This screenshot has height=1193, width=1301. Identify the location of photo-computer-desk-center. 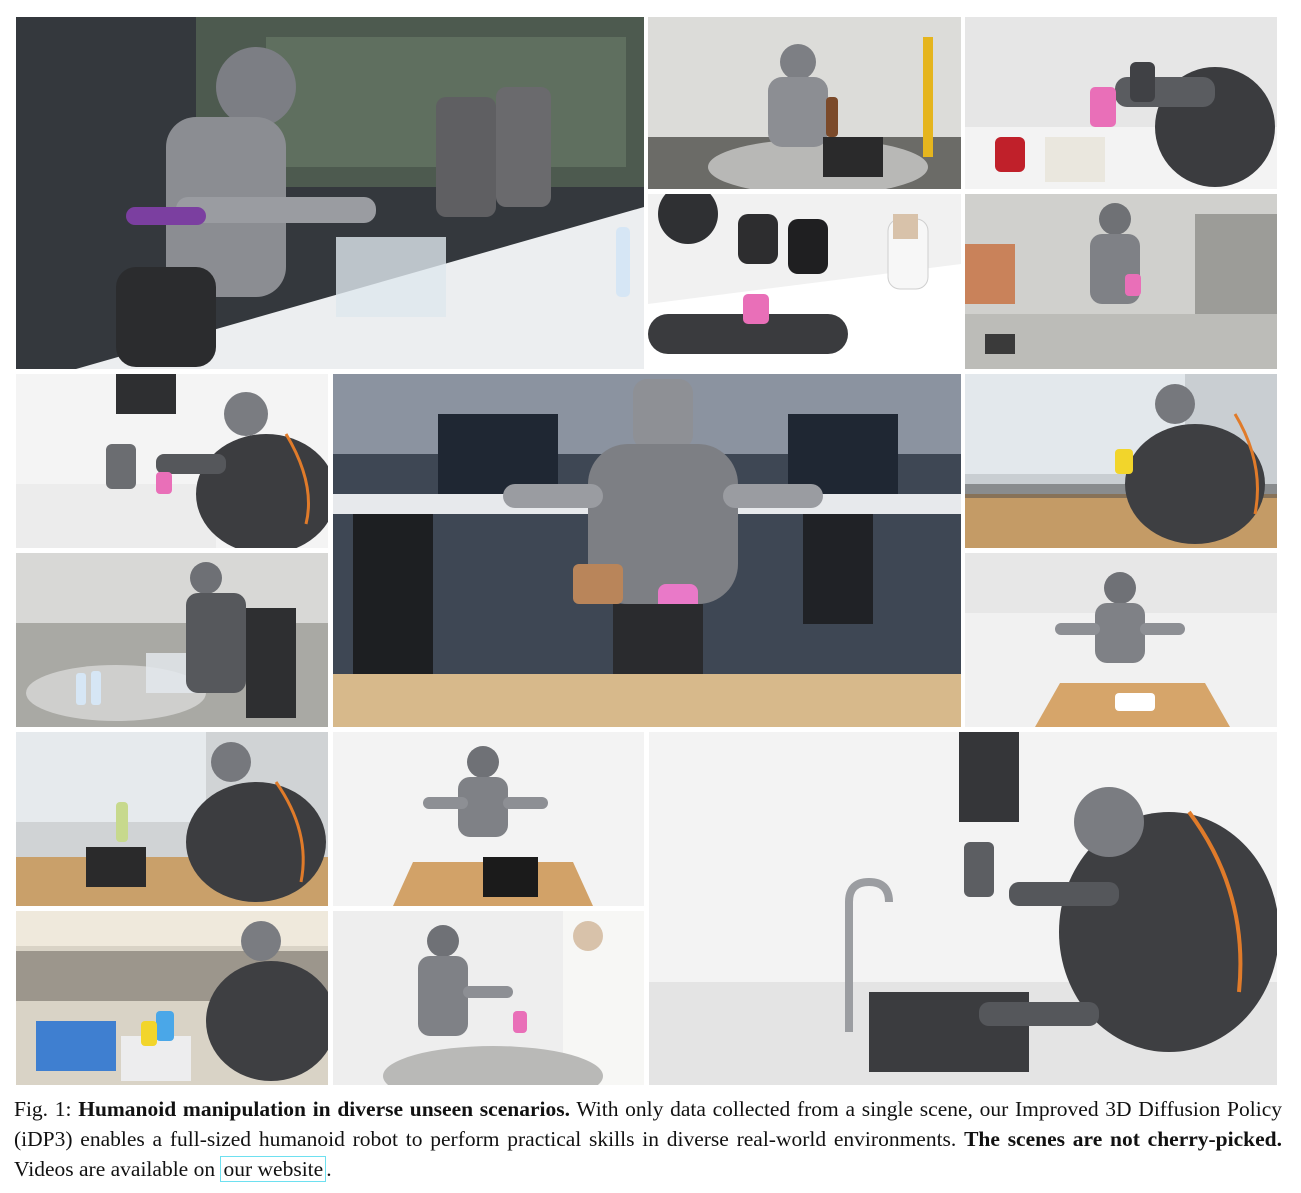
(647, 550).